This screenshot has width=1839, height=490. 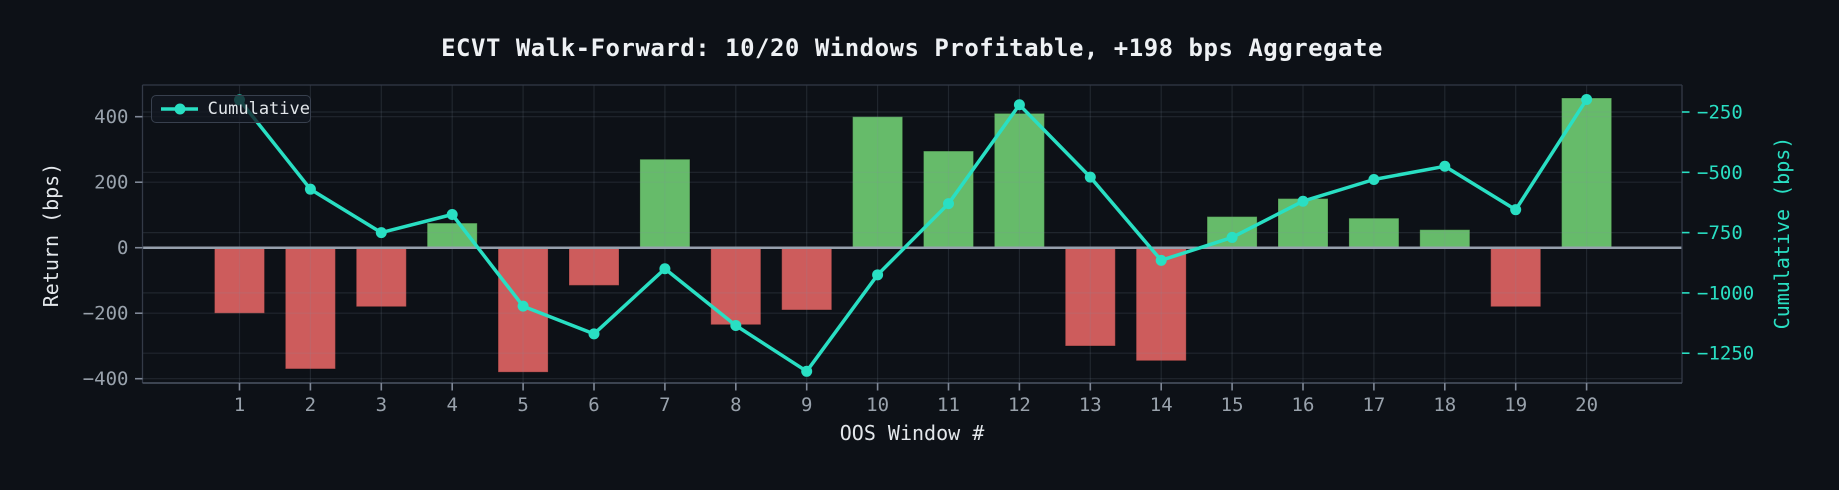 I want to click on x-tick-label: 16, so click(x=1303, y=405).